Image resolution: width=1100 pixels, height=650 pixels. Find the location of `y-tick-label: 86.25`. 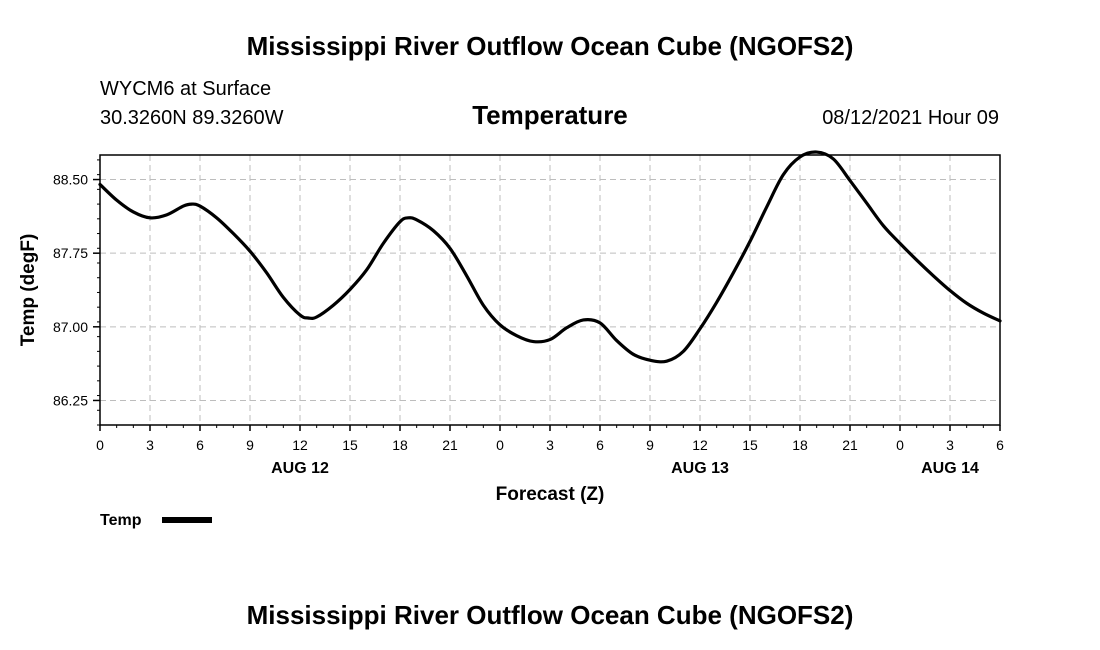

y-tick-label: 86.25 is located at coordinates (70, 400).